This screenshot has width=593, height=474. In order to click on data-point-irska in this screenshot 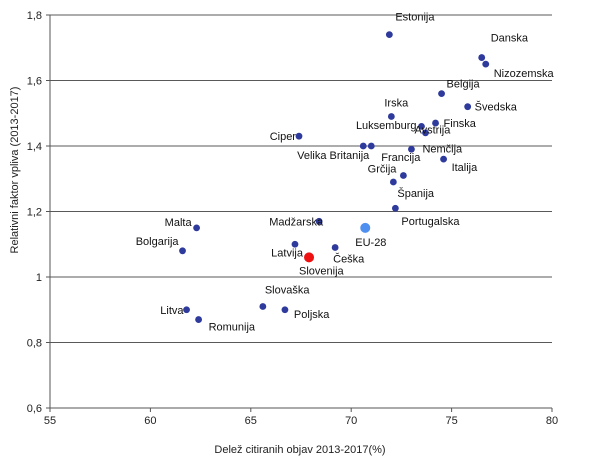, I will do `click(391, 116)`.